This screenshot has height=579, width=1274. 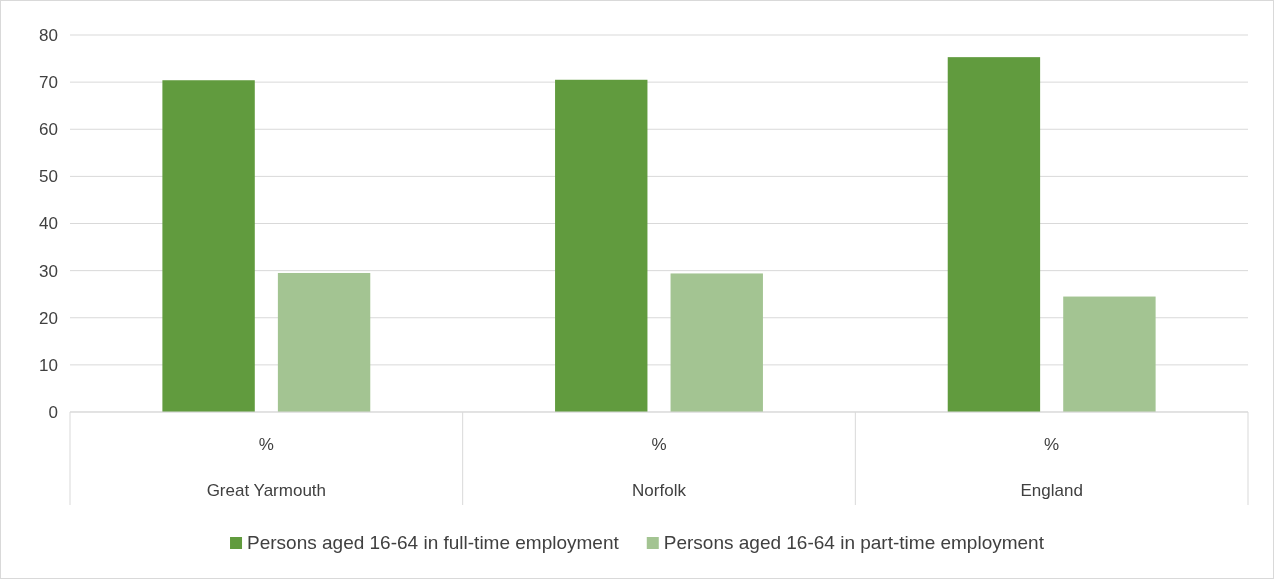 I want to click on x-tick-label: Norfolk, so click(x=659, y=490).